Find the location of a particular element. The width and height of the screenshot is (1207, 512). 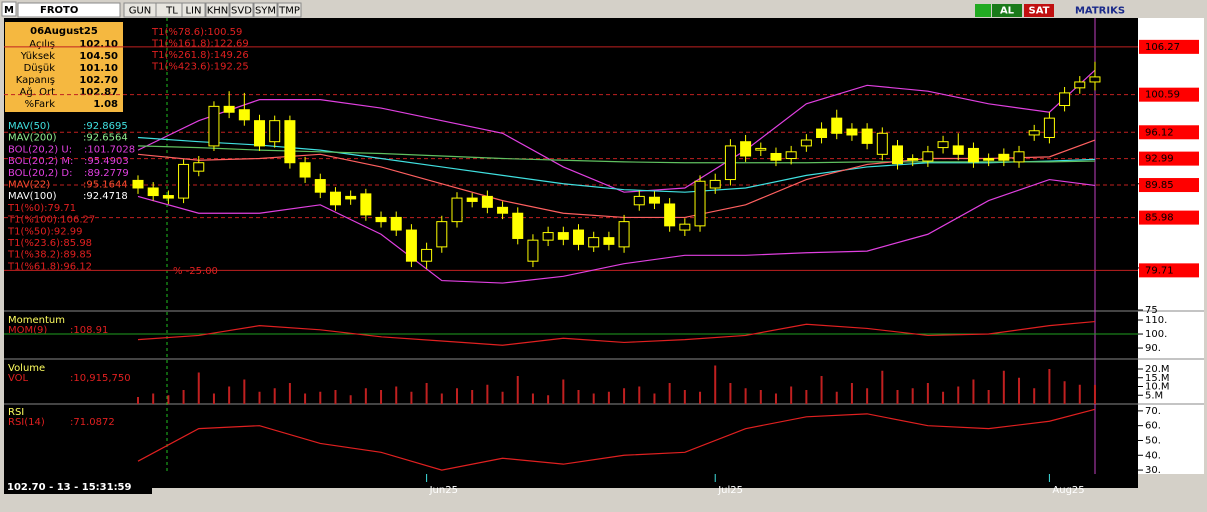

y-tick-label: 30. is located at coordinates (1153, 470).